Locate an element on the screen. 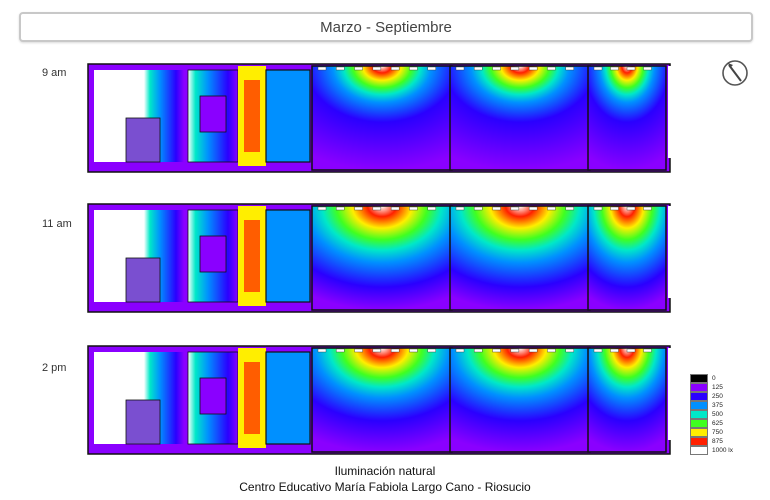 This screenshot has height=500, width=770. legend-label: 250 is located at coordinates (717, 396).